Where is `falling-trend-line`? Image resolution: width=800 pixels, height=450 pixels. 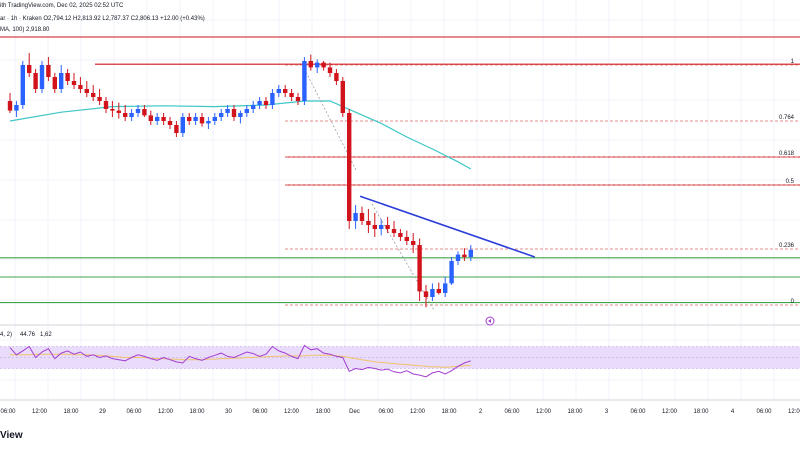
falling-trend-line is located at coordinates (447, 226).